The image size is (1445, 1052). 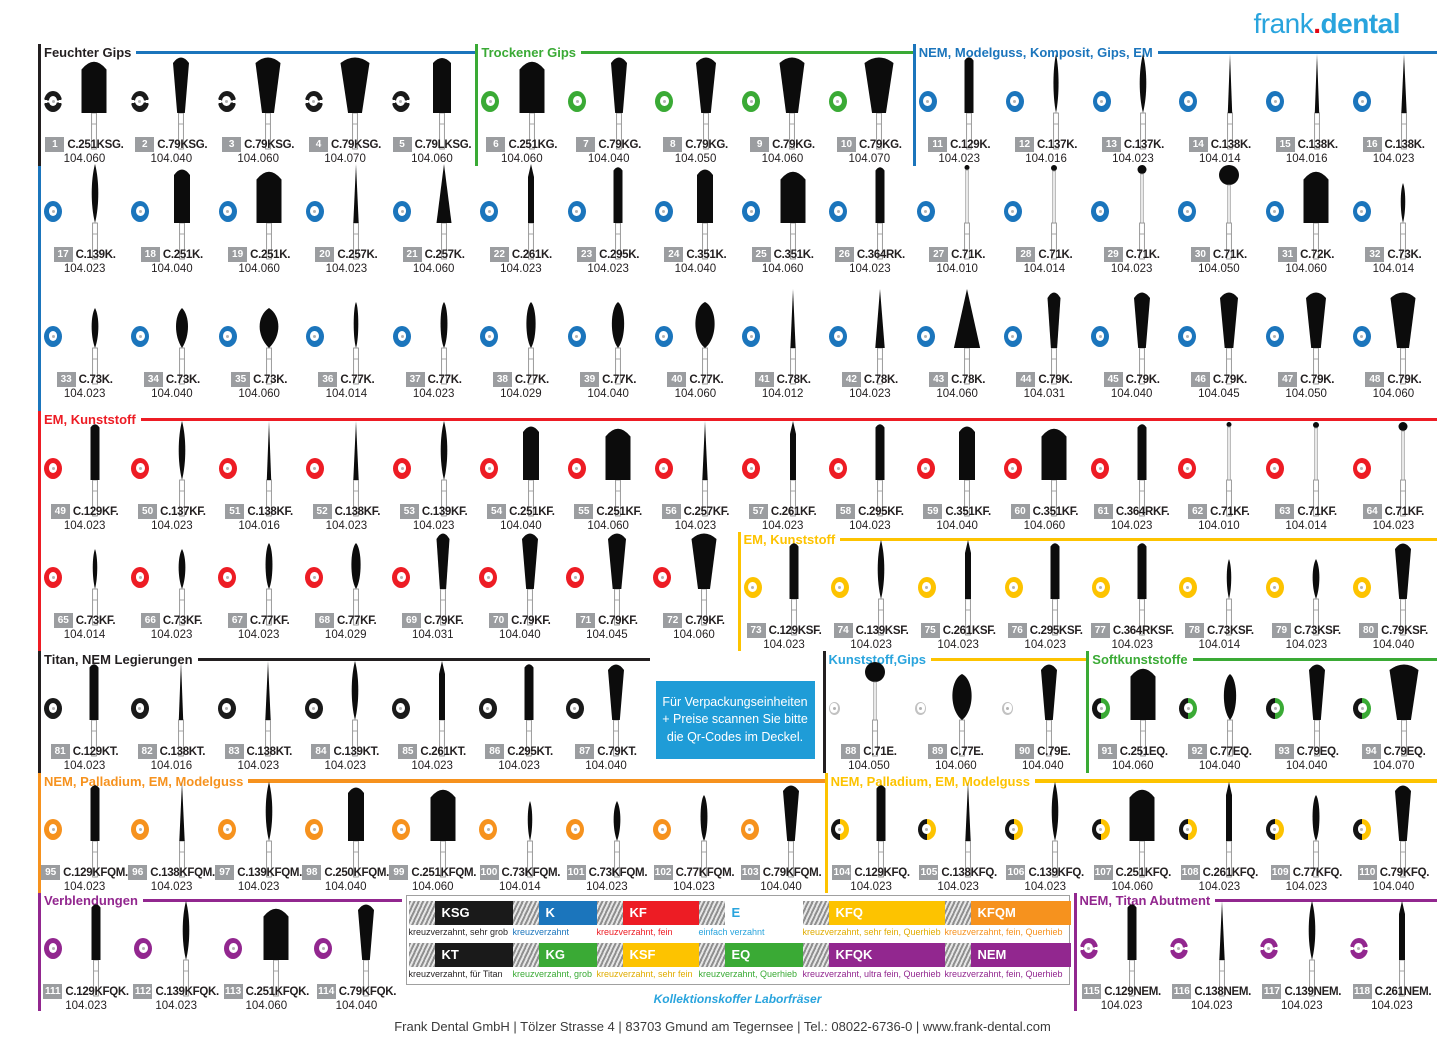 I want to click on item-code: C.364RKSF., so click(x=1143, y=630).